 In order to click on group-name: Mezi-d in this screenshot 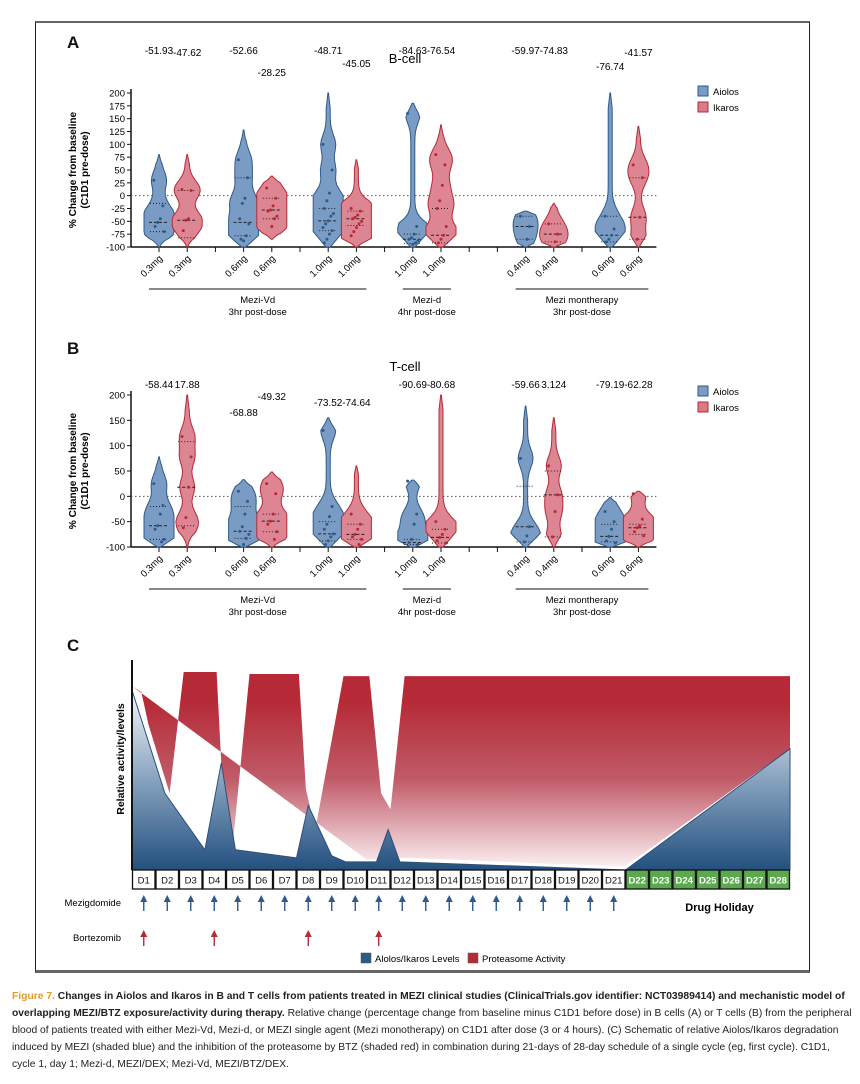, I will do `click(427, 600)`.